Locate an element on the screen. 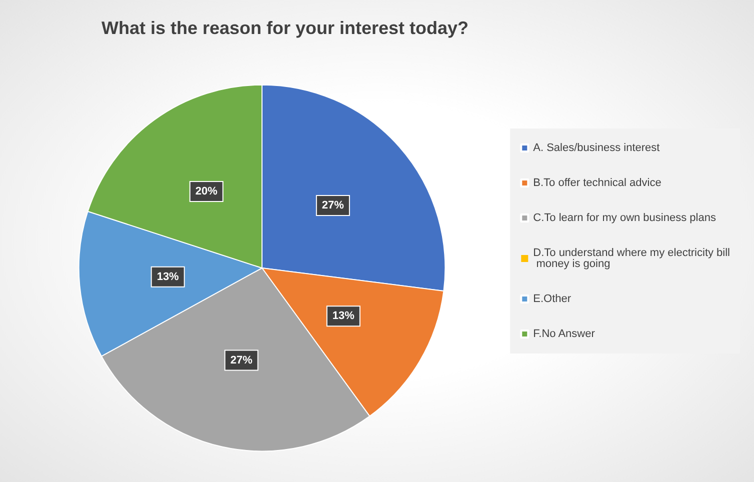  legend-label: D.To understand where my electricity bill money is going is located at coordinates (631, 258).